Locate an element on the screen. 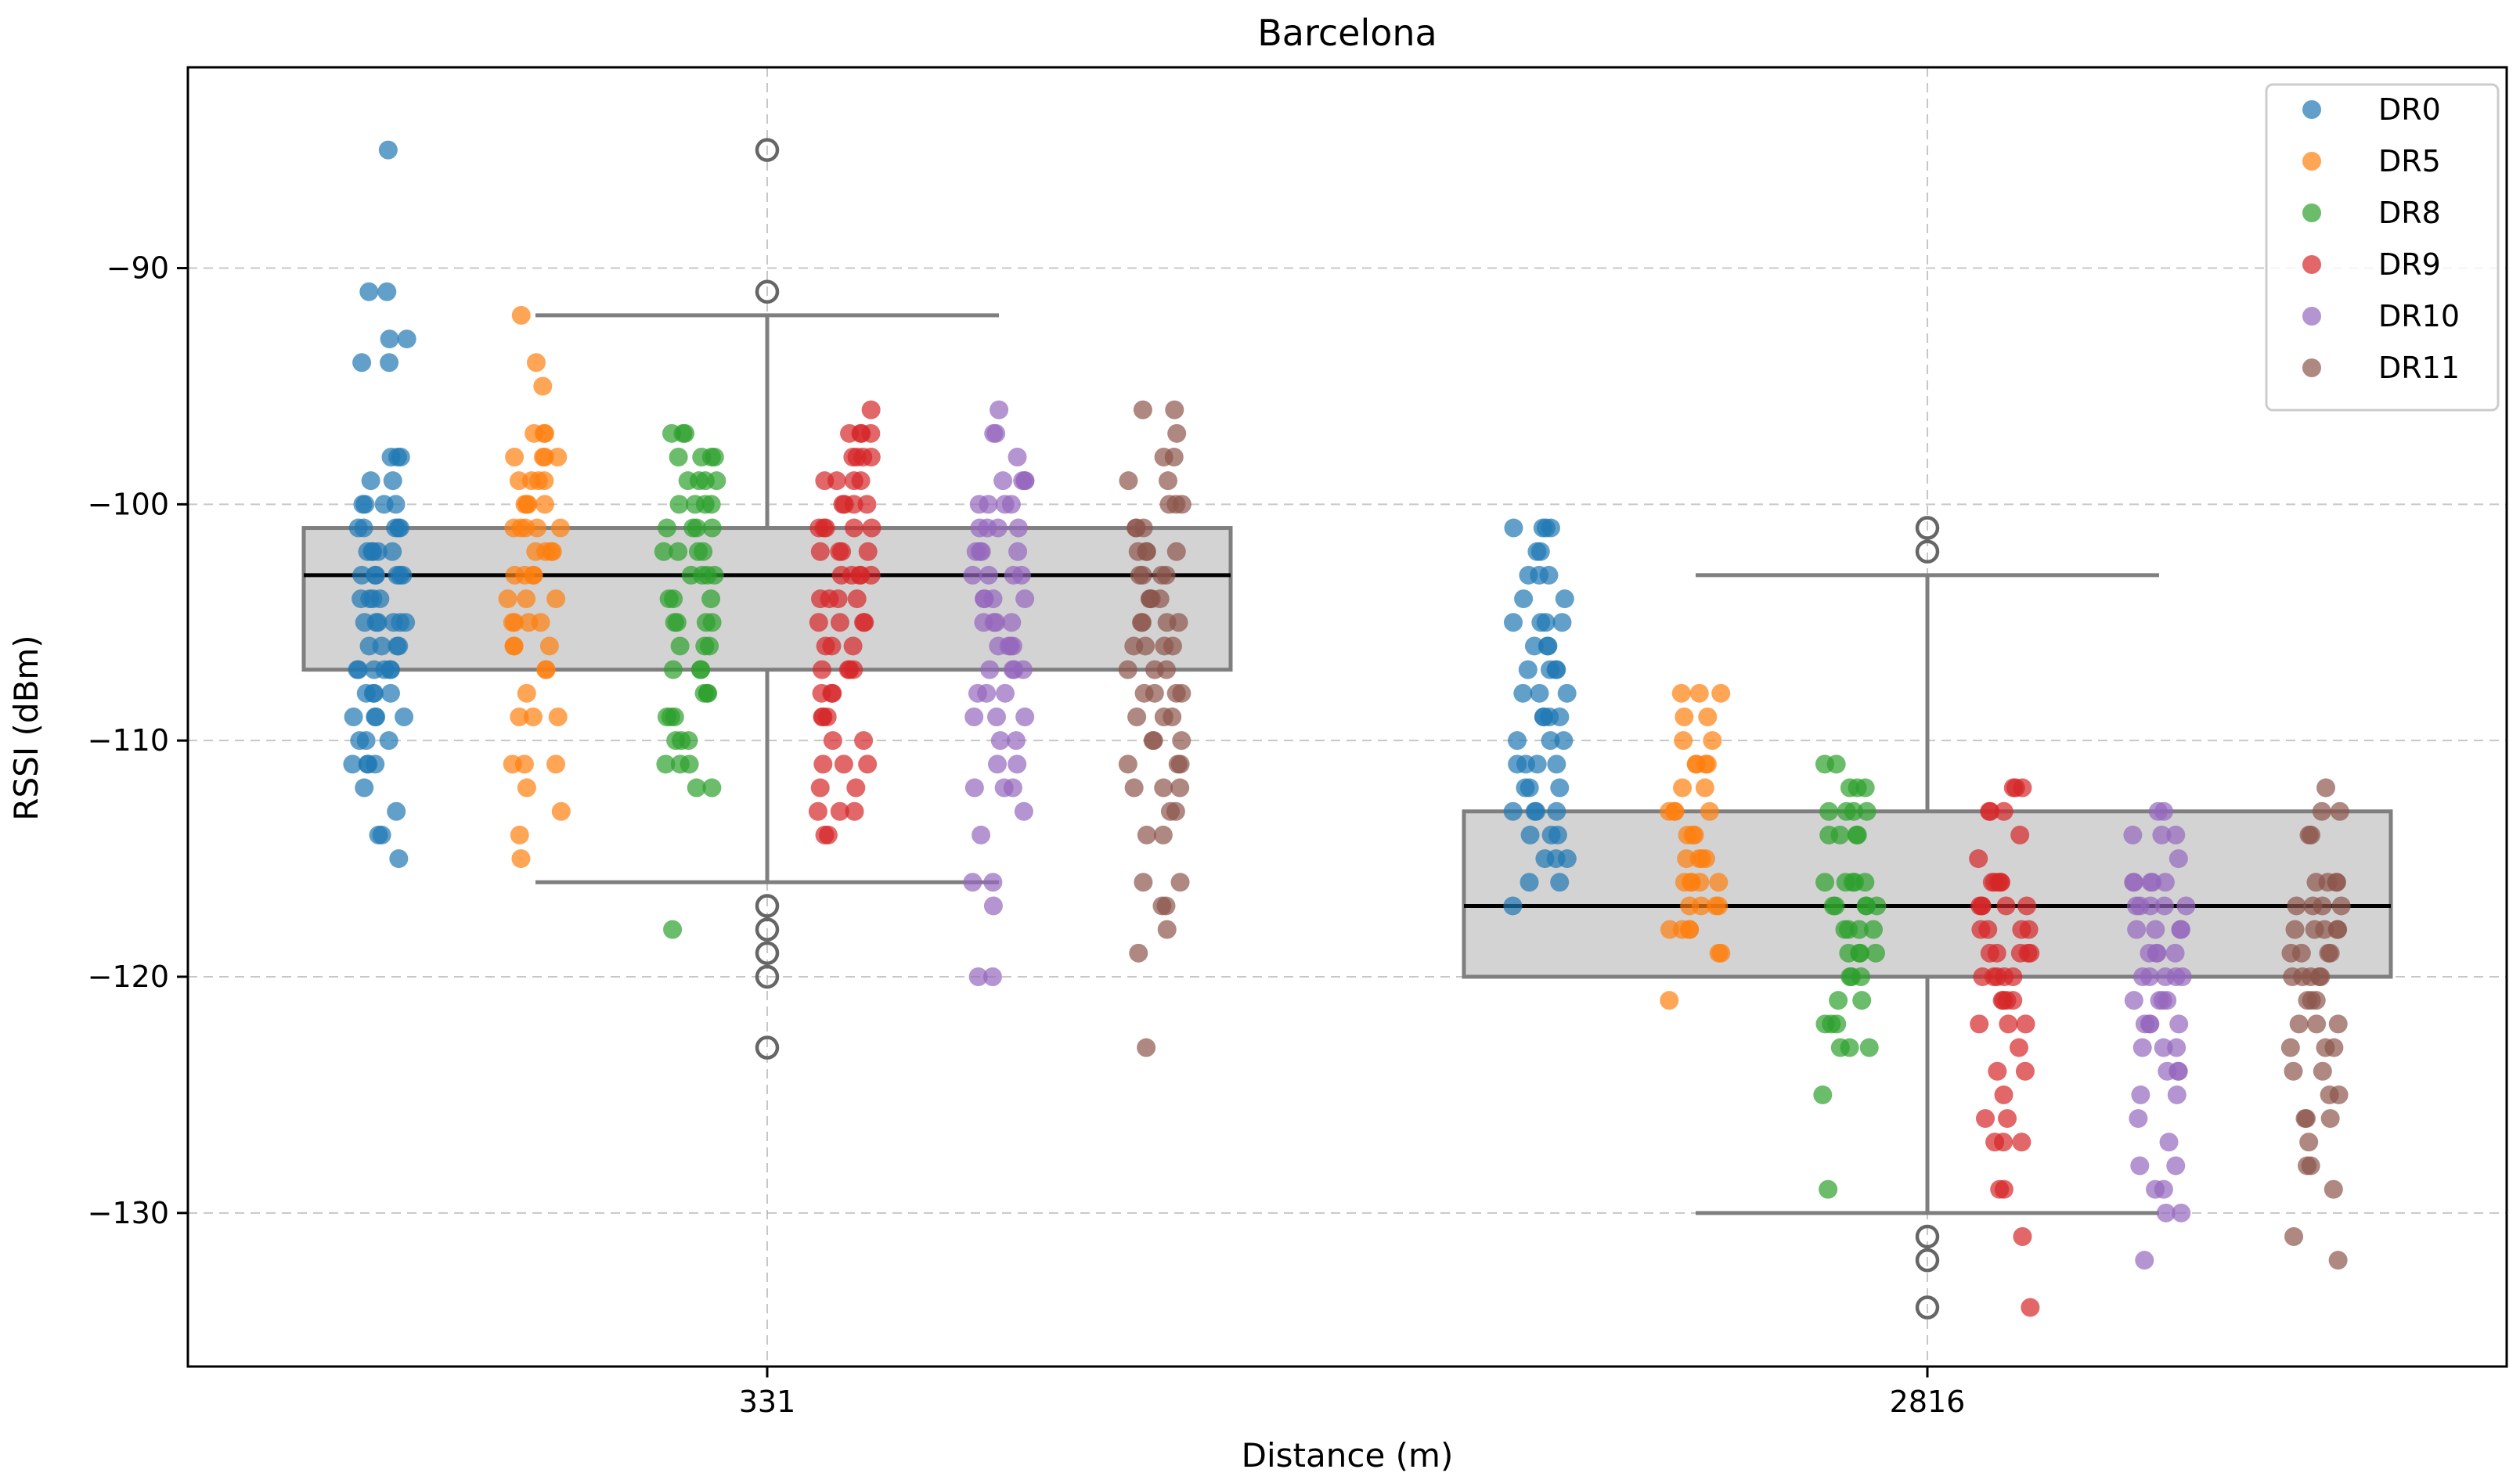 The width and height of the screenshot is (2520, 1480). legend: DR0 DR5 DR8 DR9 DR10 DR11 is located at coordinates (2382, 248).